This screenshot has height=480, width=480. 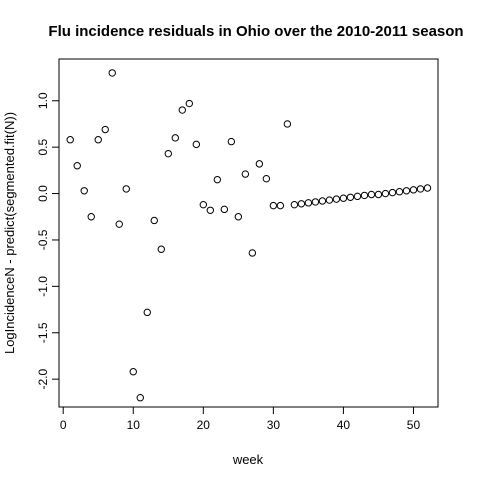 What do you see at coordinates (43, 100) in the screenshot?
I see `y-tick-label: 1.0` at bounding box center [43, 100].